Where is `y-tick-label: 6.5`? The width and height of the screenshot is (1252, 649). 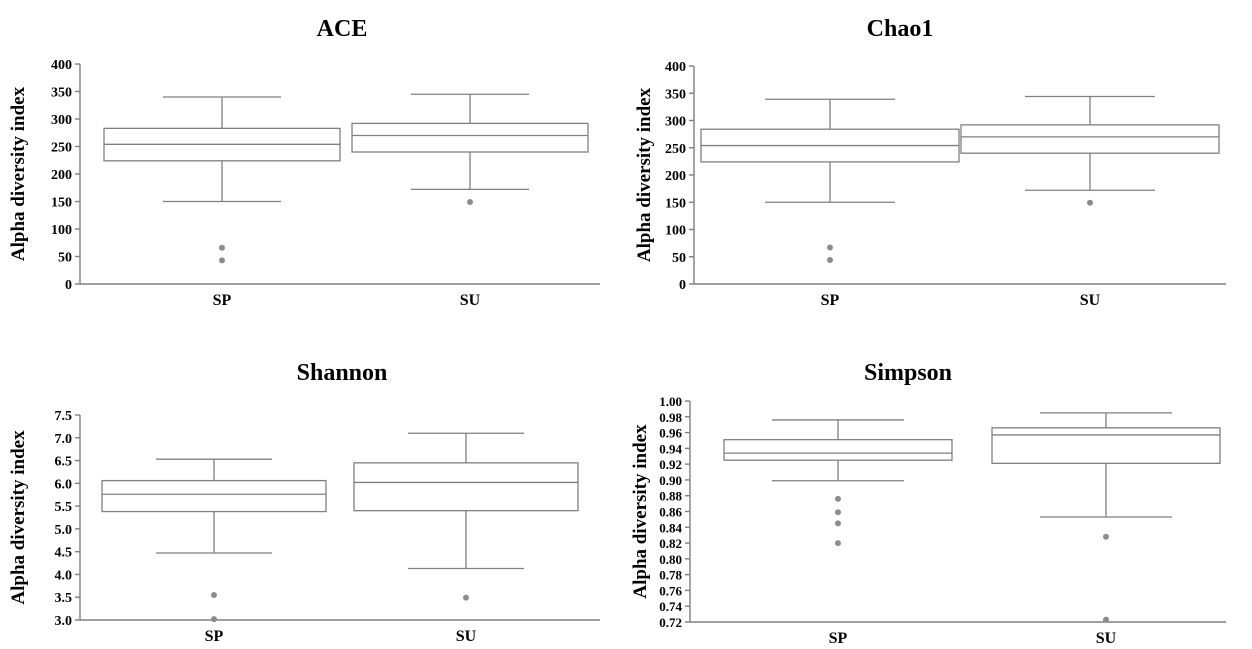
y-tick-label: 6.5 is located at coordinates (64, 462).